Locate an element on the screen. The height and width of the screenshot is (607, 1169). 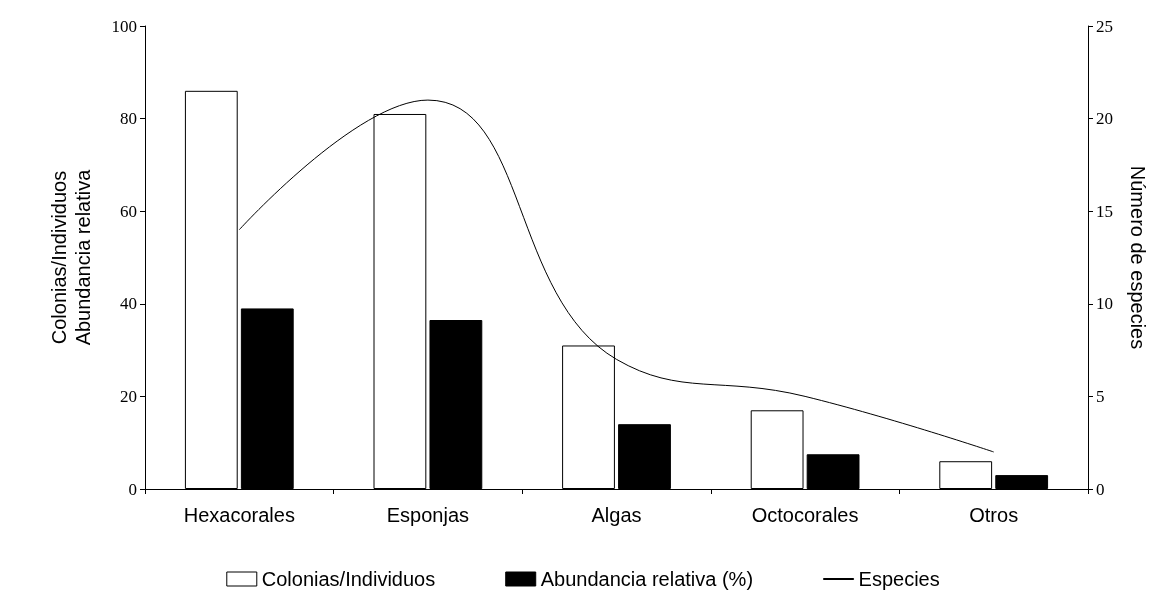
y2-tick-label: 15 is located at coordinates (1104, 211).